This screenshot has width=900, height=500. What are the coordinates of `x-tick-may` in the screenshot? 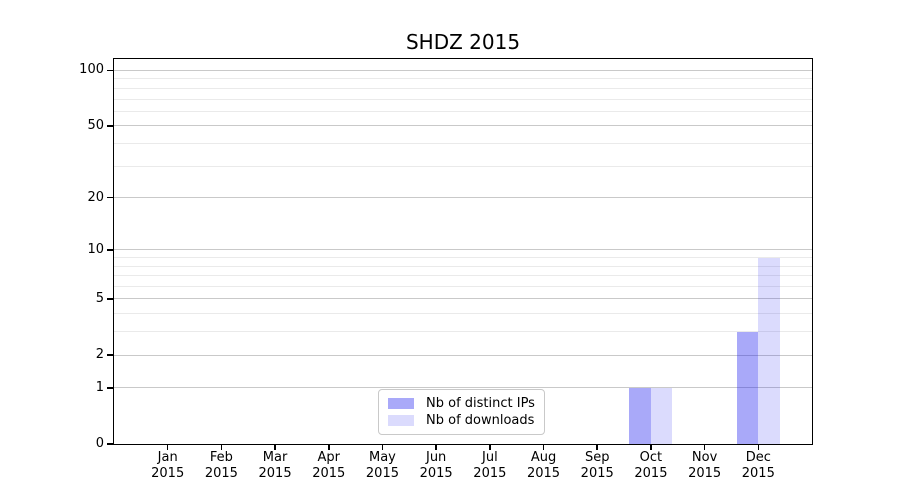 It's located at (382, 447).